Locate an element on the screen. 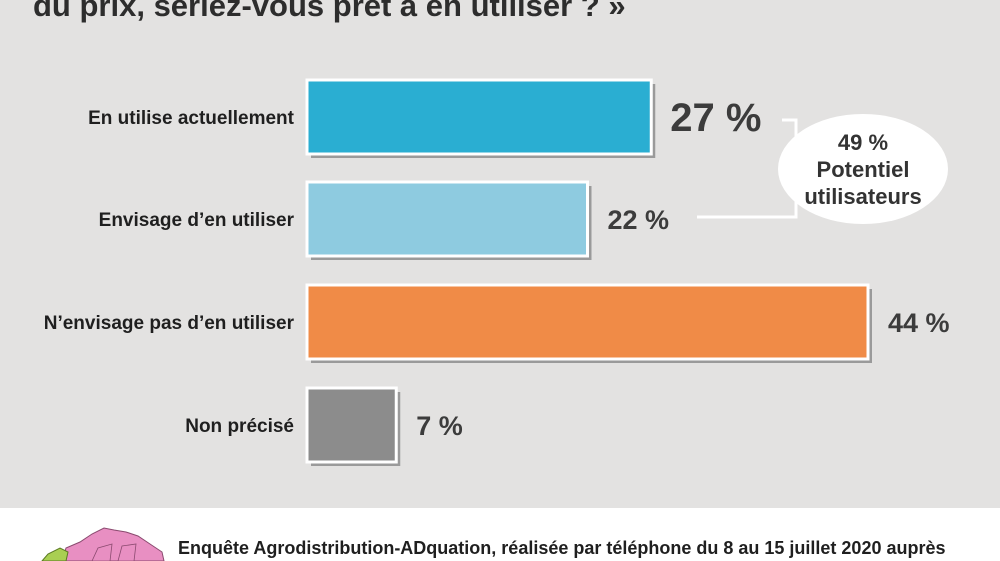 The width and height of the screenshot is (1000, 561). value-label: 44 % is located at coordinates (919, 323).